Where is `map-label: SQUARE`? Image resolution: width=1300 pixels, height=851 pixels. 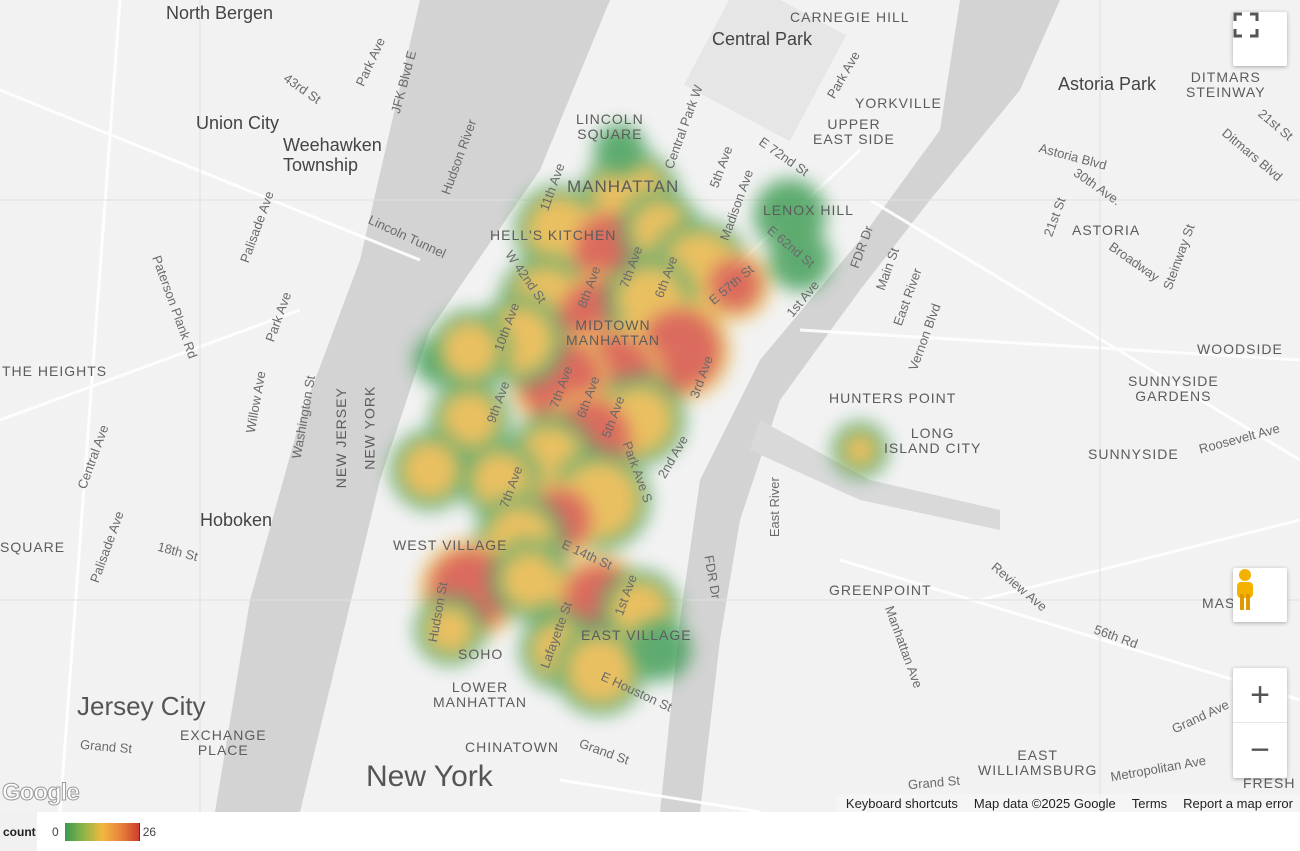
map-label: SQUARE is located at coordinates (33, 547).